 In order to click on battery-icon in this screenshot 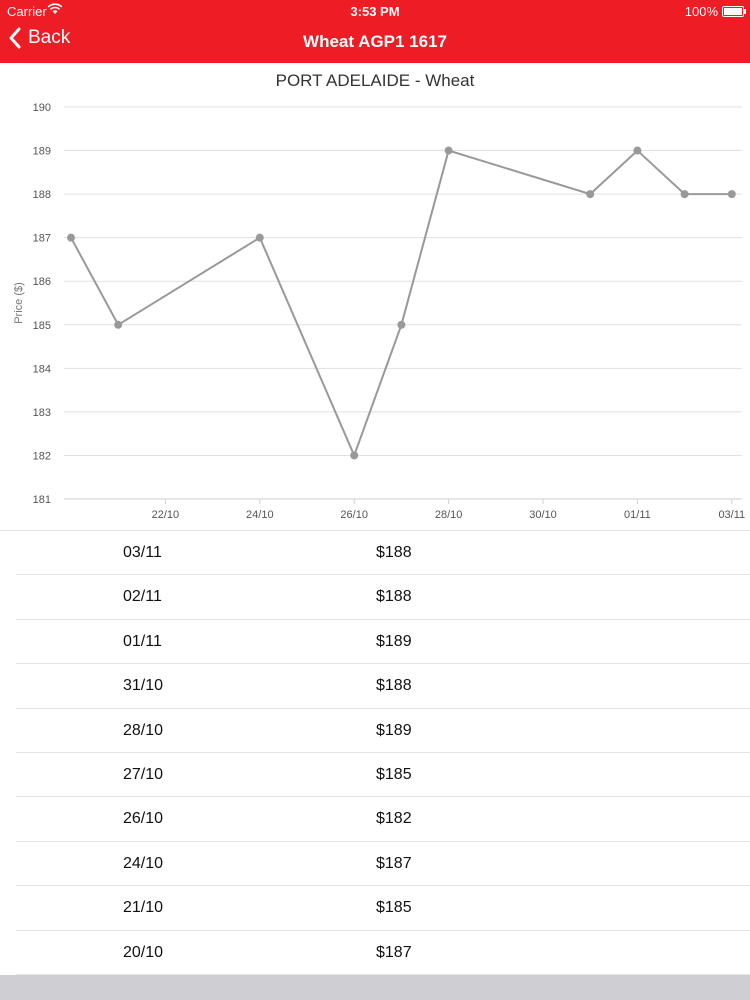, I will do `click(734, 11)`.